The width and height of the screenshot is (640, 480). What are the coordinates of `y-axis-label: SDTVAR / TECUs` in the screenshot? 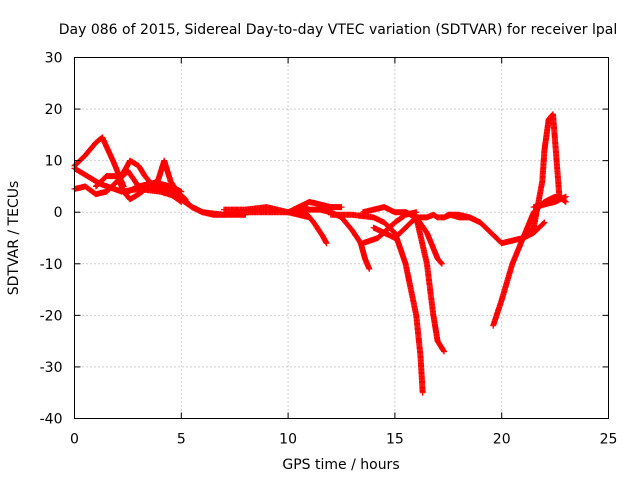 It's located at (14, 238).